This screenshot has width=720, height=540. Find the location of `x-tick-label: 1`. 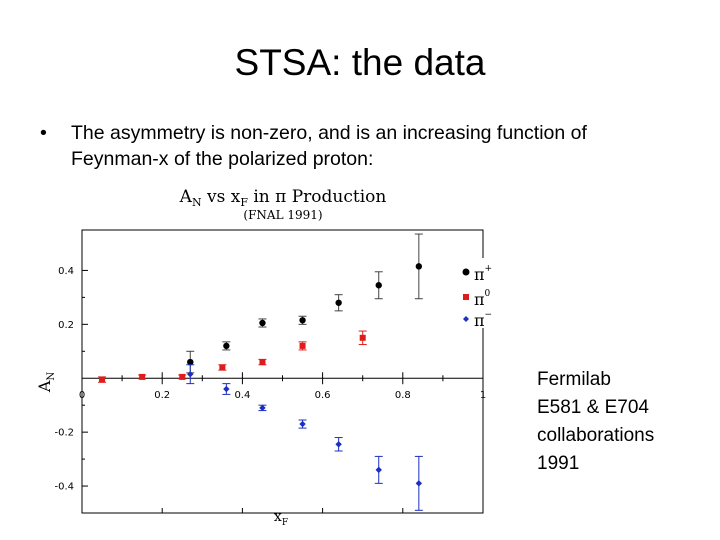

x-tick-label: 1 is located at coordinates (483, 395).